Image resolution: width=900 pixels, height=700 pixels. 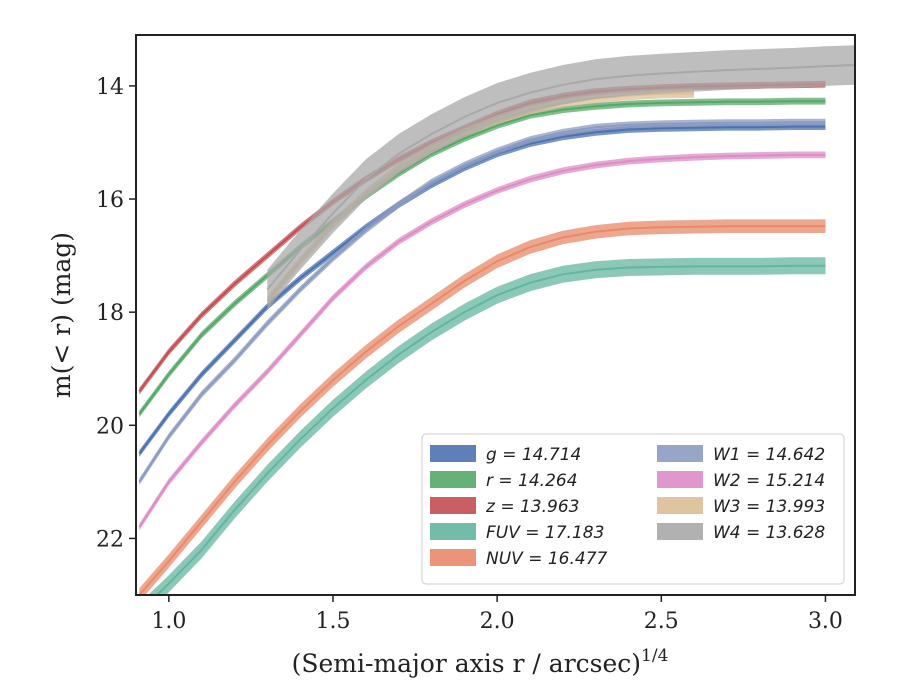 What do you see at coordinates (480, 662) in the screenshot?
I see `x-axis-label: (Semi-major axis r / arcsec)1/4` at bounding box center [480, 662].